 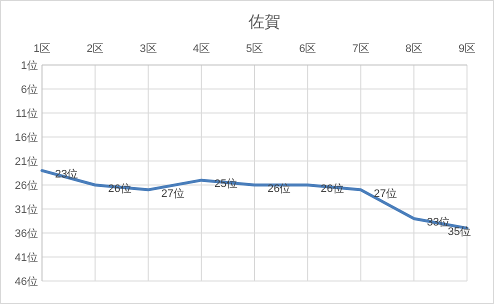 I want to click on x-tick-label: 3区, so click(x=148, y=49).